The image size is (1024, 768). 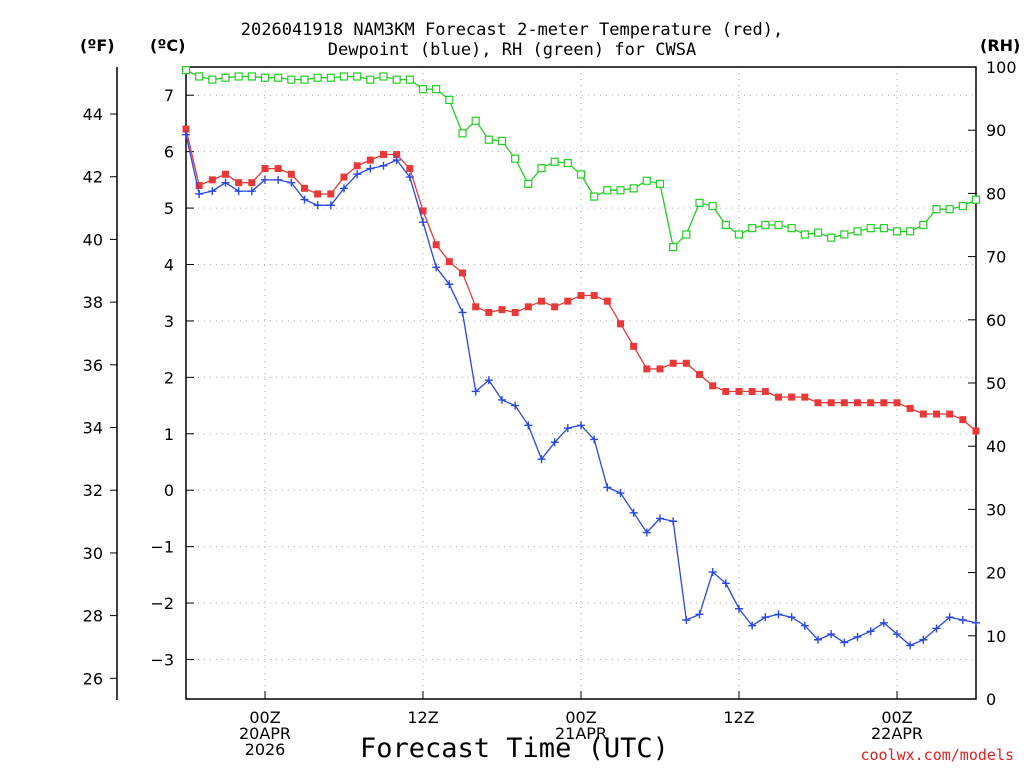 I want to click on fahrenheit-tick-label: 44, so click(x=93, y=114).